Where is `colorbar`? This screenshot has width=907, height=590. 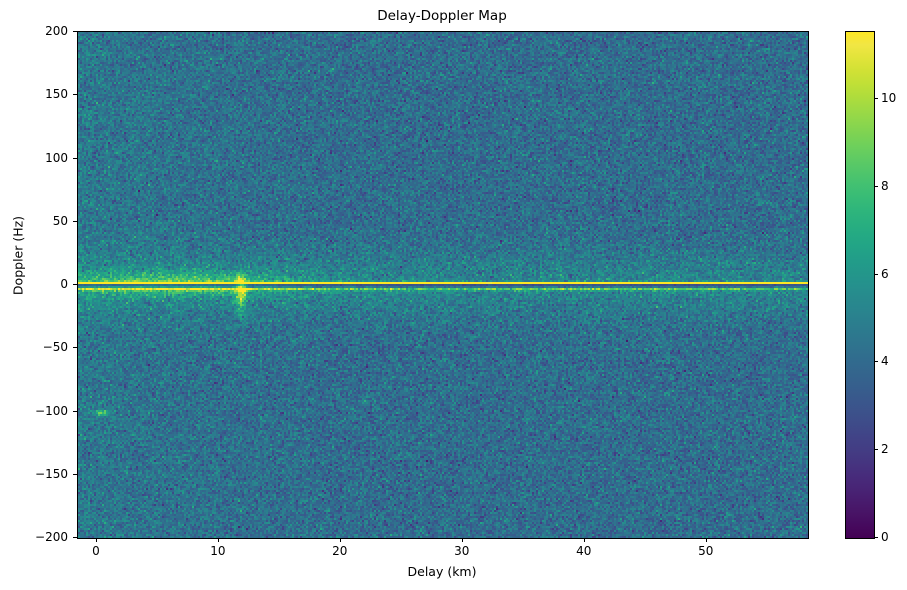
colorbar is located at coordinates (860, 285).